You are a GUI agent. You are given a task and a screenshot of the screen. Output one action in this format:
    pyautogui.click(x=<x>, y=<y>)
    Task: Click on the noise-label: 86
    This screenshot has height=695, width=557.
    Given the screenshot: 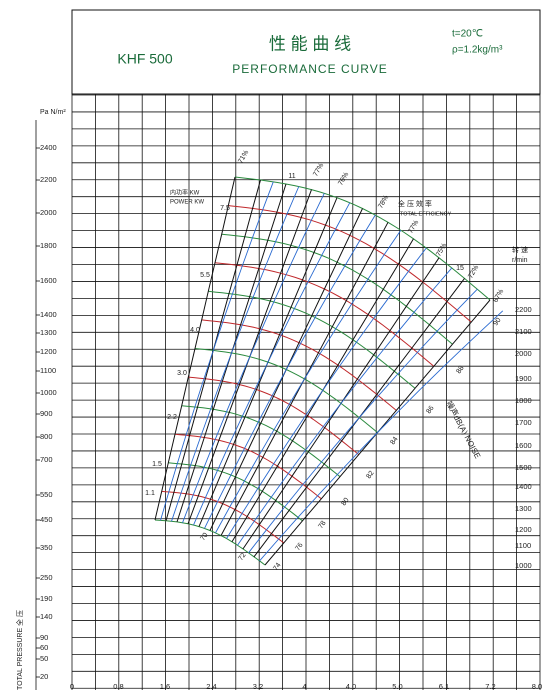 What is the action you would take?
    pyautogui.click(x=430, y=410)
    